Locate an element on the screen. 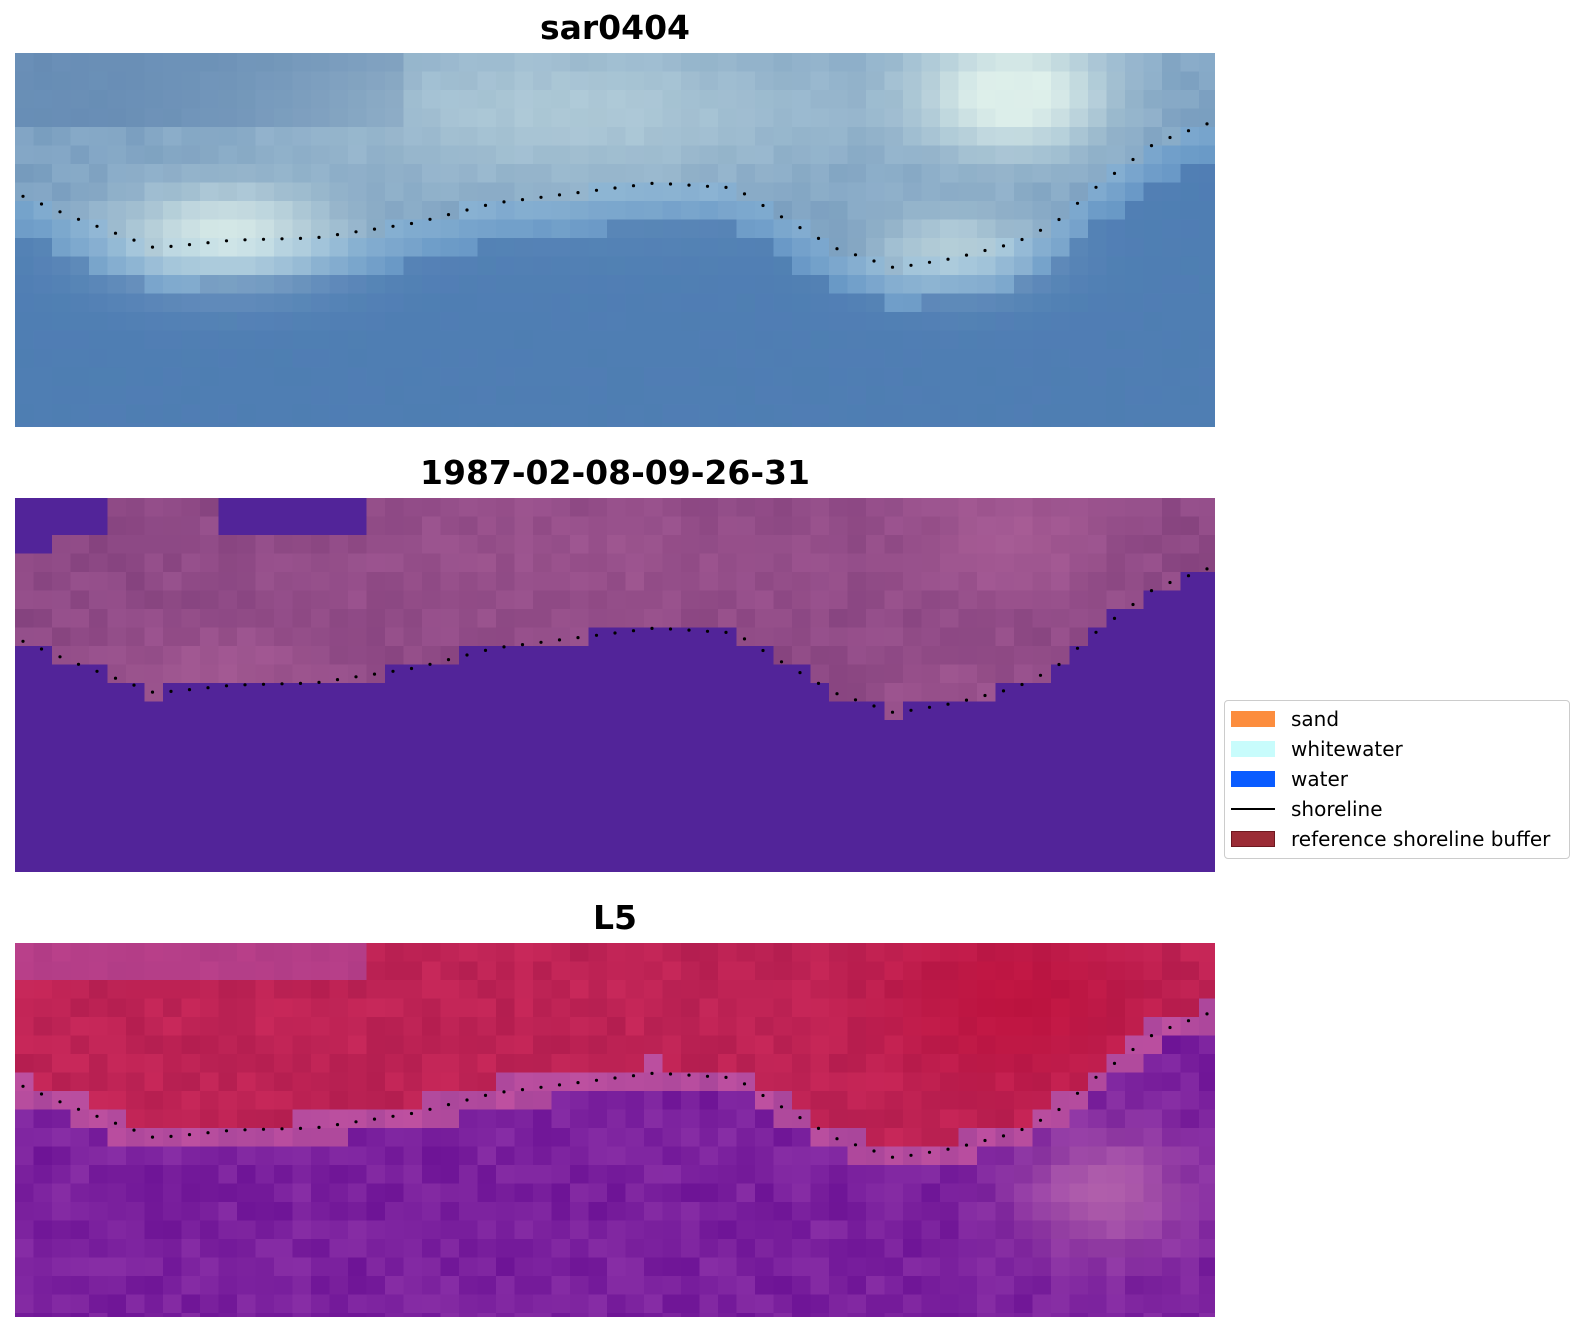  legend-item-water: water is located at coordinates (1289, 779).